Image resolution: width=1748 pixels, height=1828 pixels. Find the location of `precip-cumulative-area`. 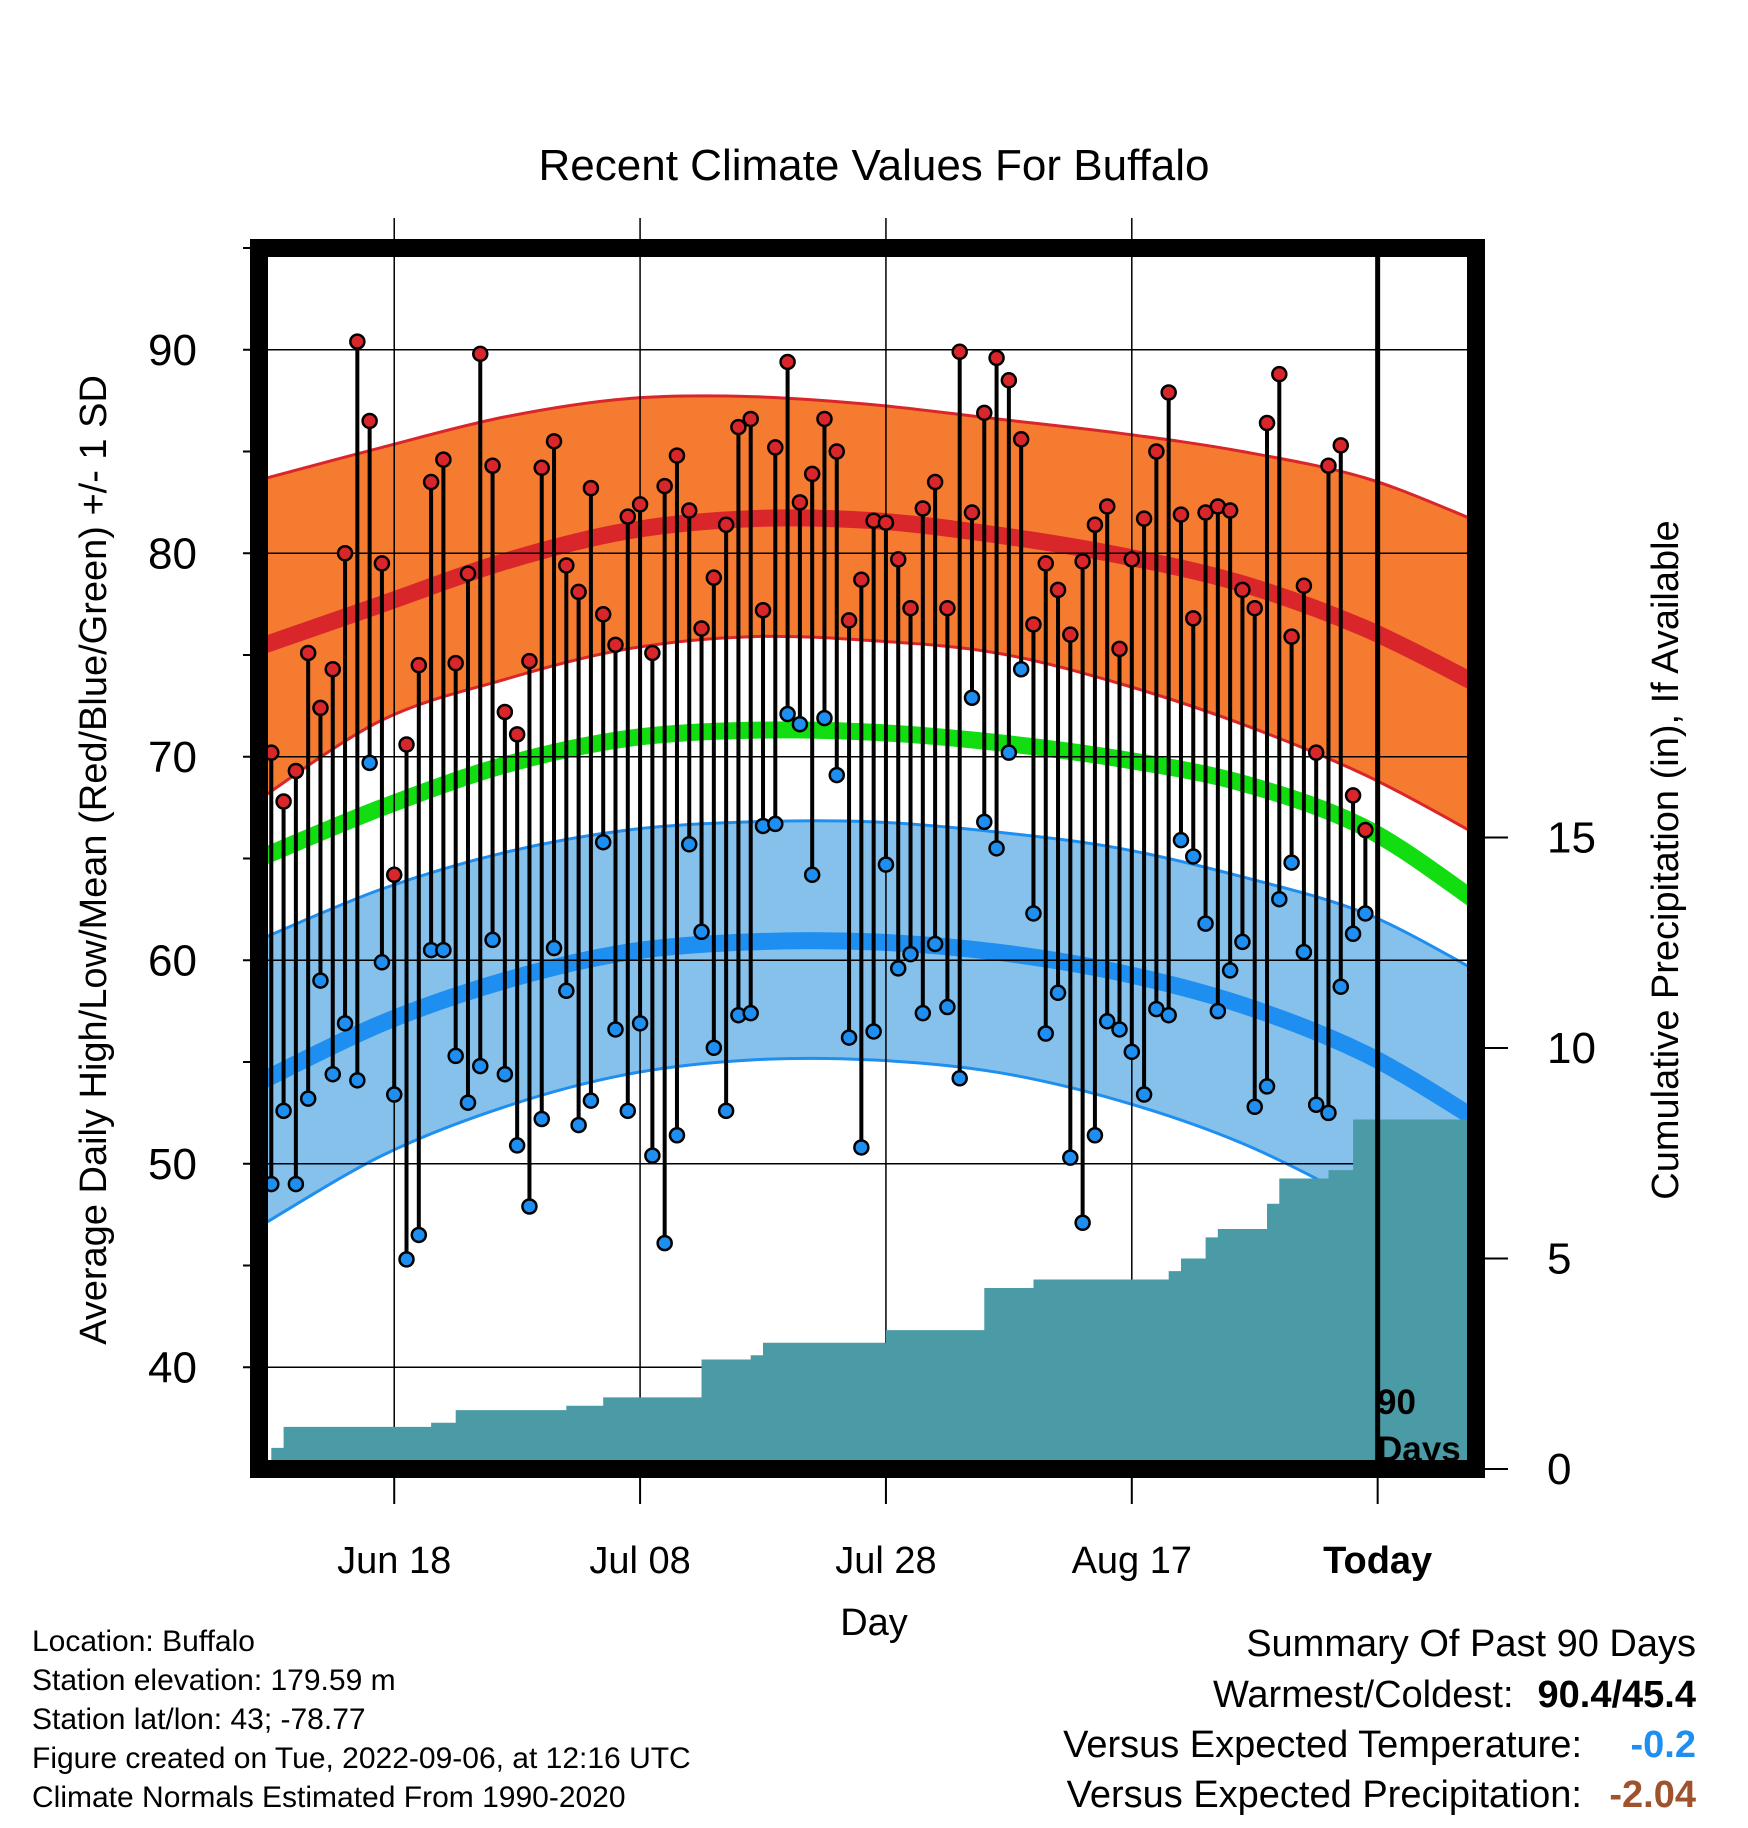

precip-cumulative-area is located at coordinates (867, 1294).